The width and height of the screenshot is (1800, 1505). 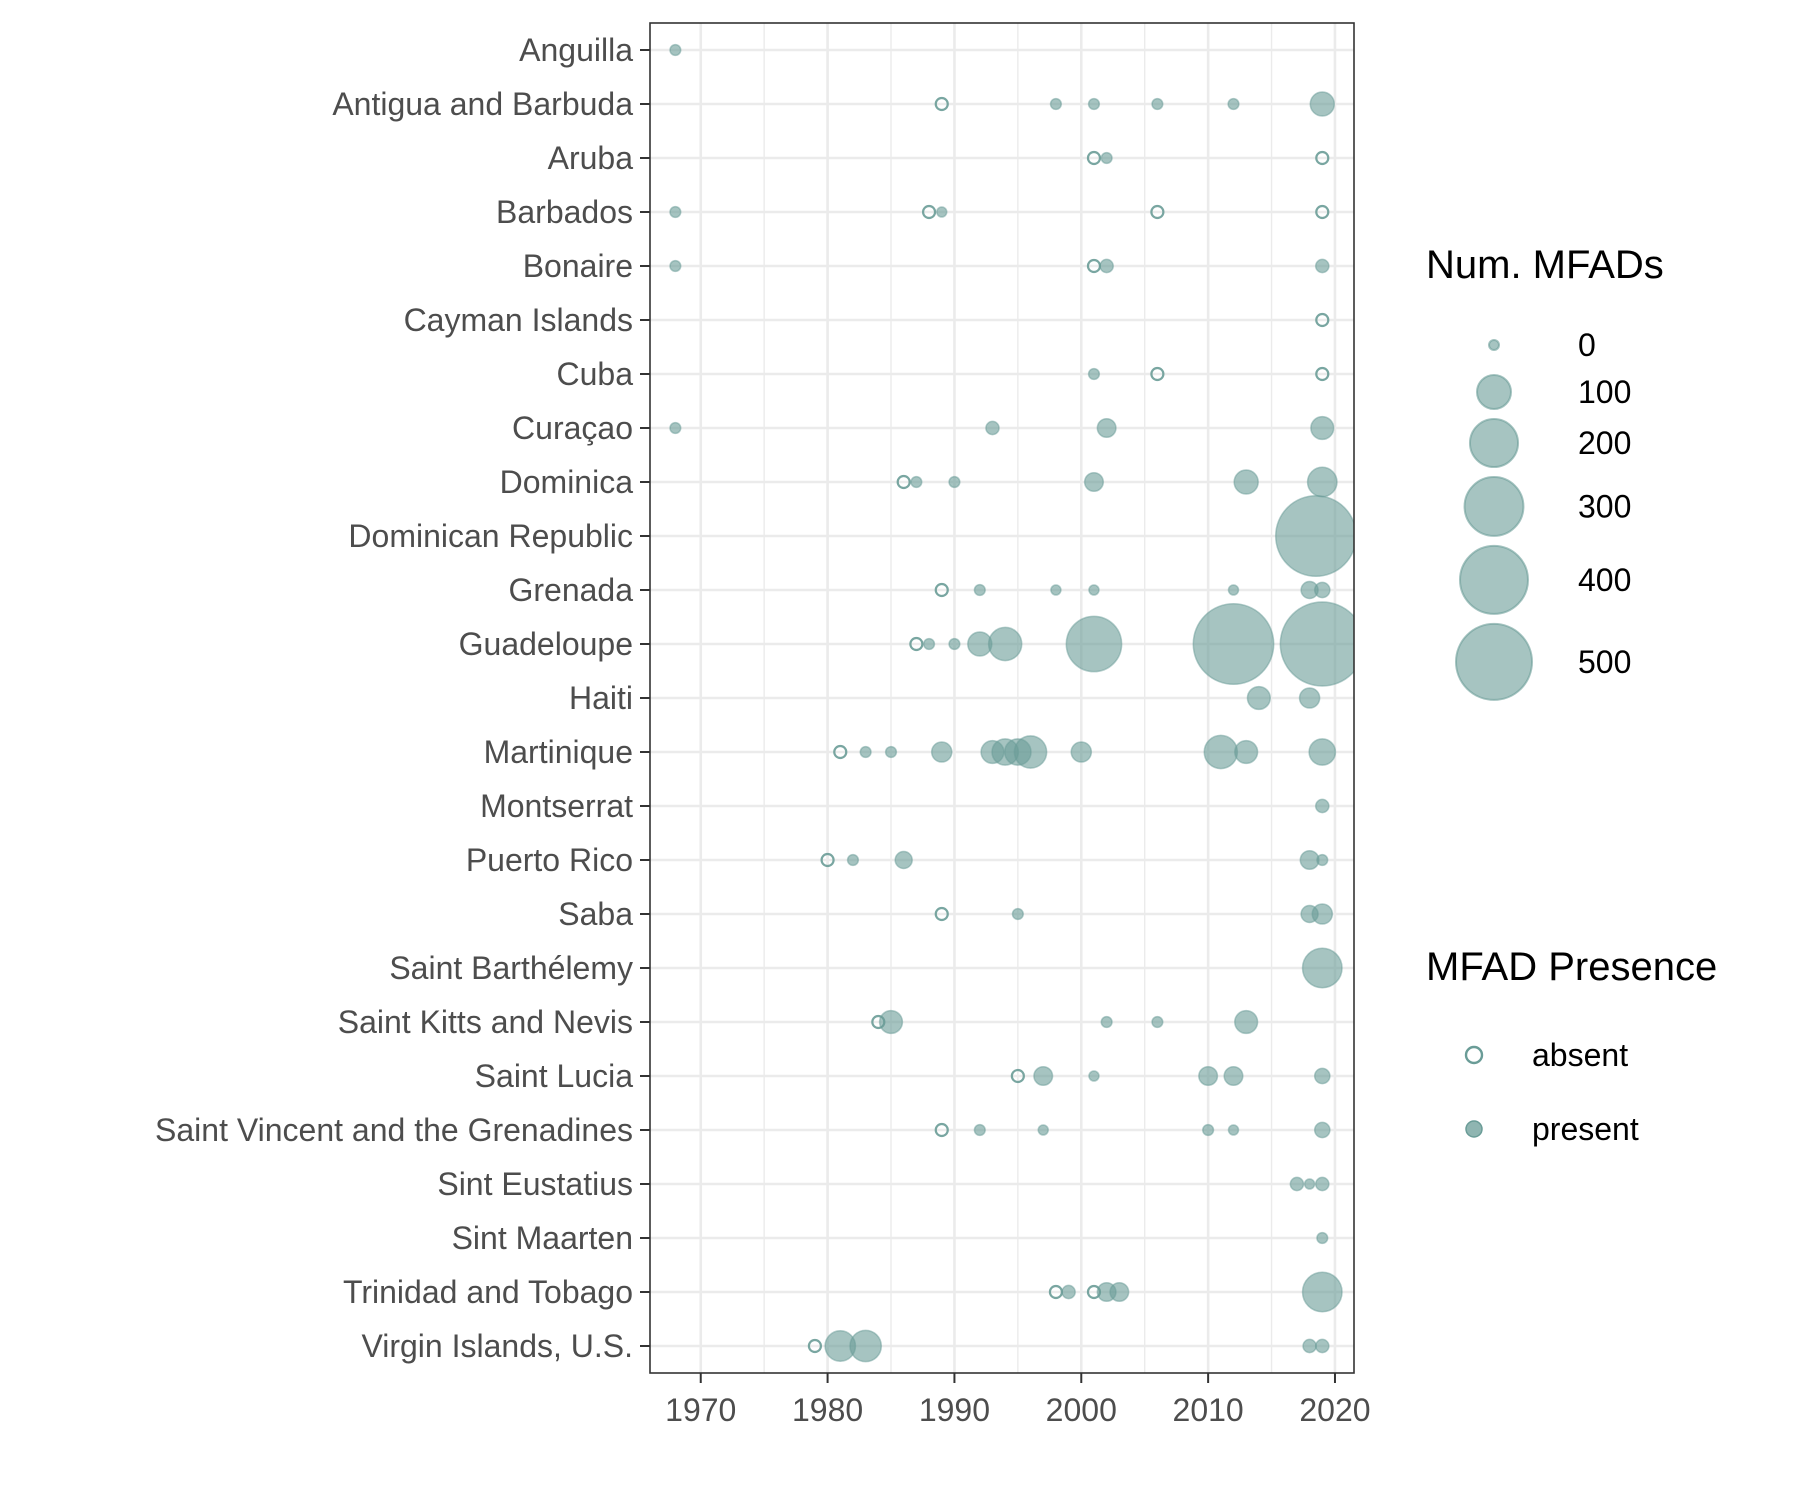 I want to click on x-tick-label: 2000, so click(x=1081, y=1410).